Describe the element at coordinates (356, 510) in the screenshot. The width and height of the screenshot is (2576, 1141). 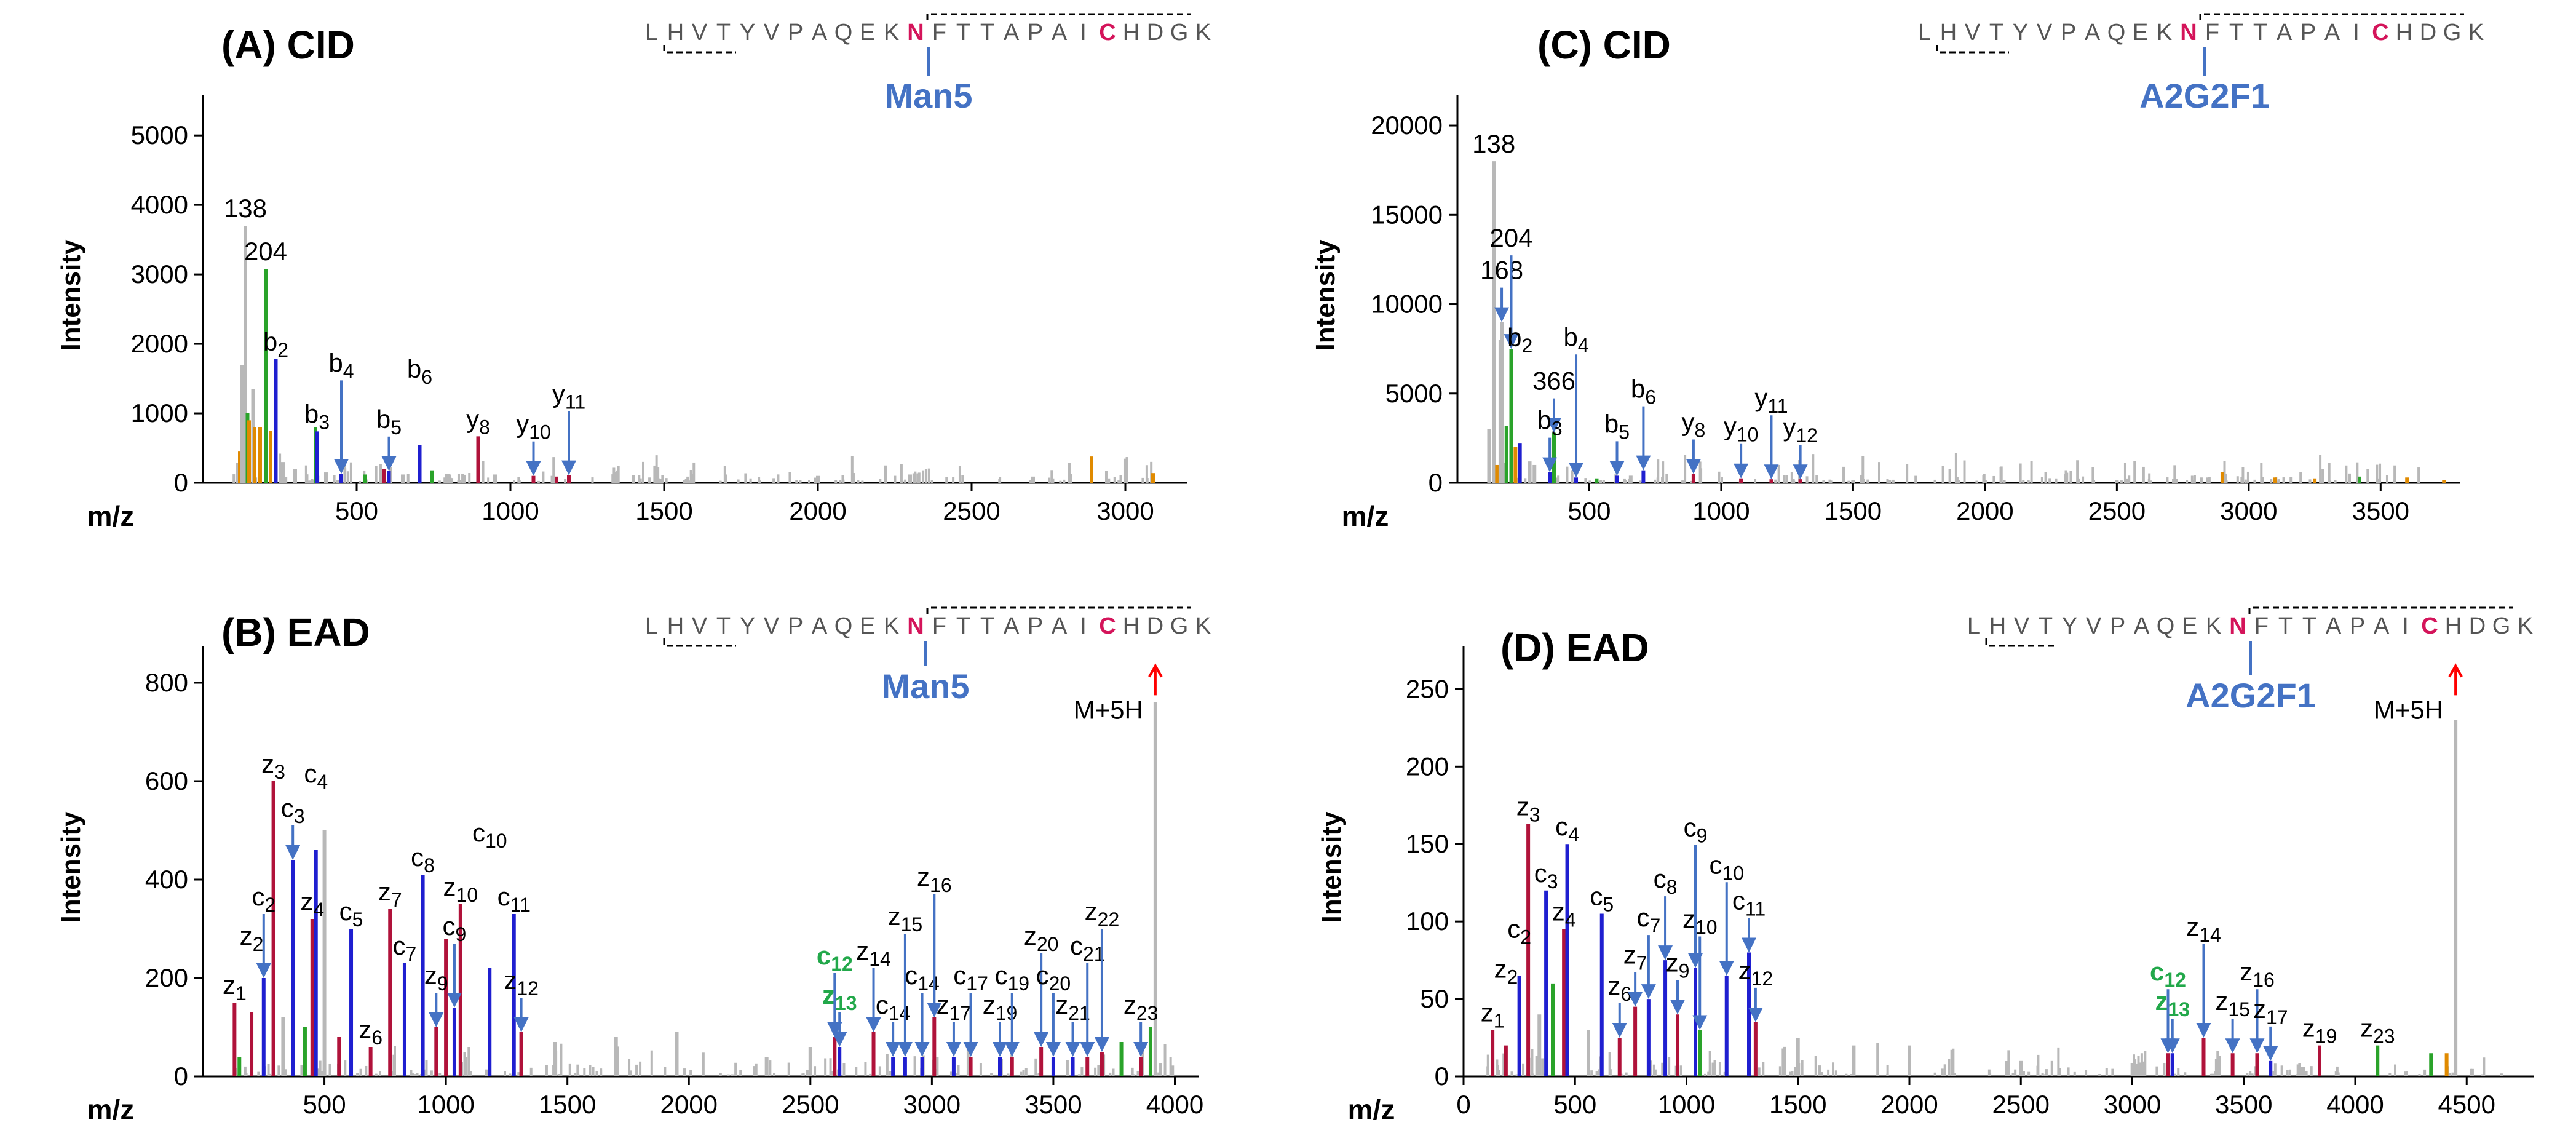
I see `x-tick-label: 500` at that location.